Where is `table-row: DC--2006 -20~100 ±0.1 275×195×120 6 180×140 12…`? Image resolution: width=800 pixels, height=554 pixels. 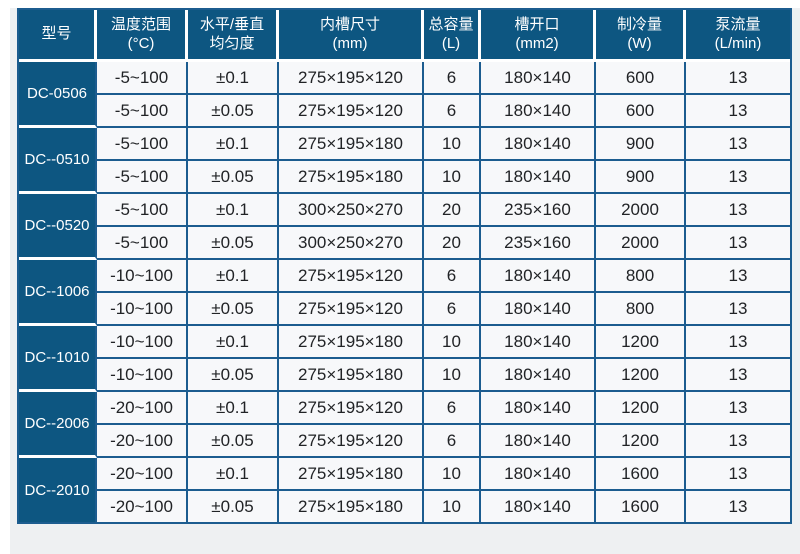
table-row: DC--2006 -20~100 ±0.1 275×195×120 6 180×140 12… is located at coordinates (404, 425).